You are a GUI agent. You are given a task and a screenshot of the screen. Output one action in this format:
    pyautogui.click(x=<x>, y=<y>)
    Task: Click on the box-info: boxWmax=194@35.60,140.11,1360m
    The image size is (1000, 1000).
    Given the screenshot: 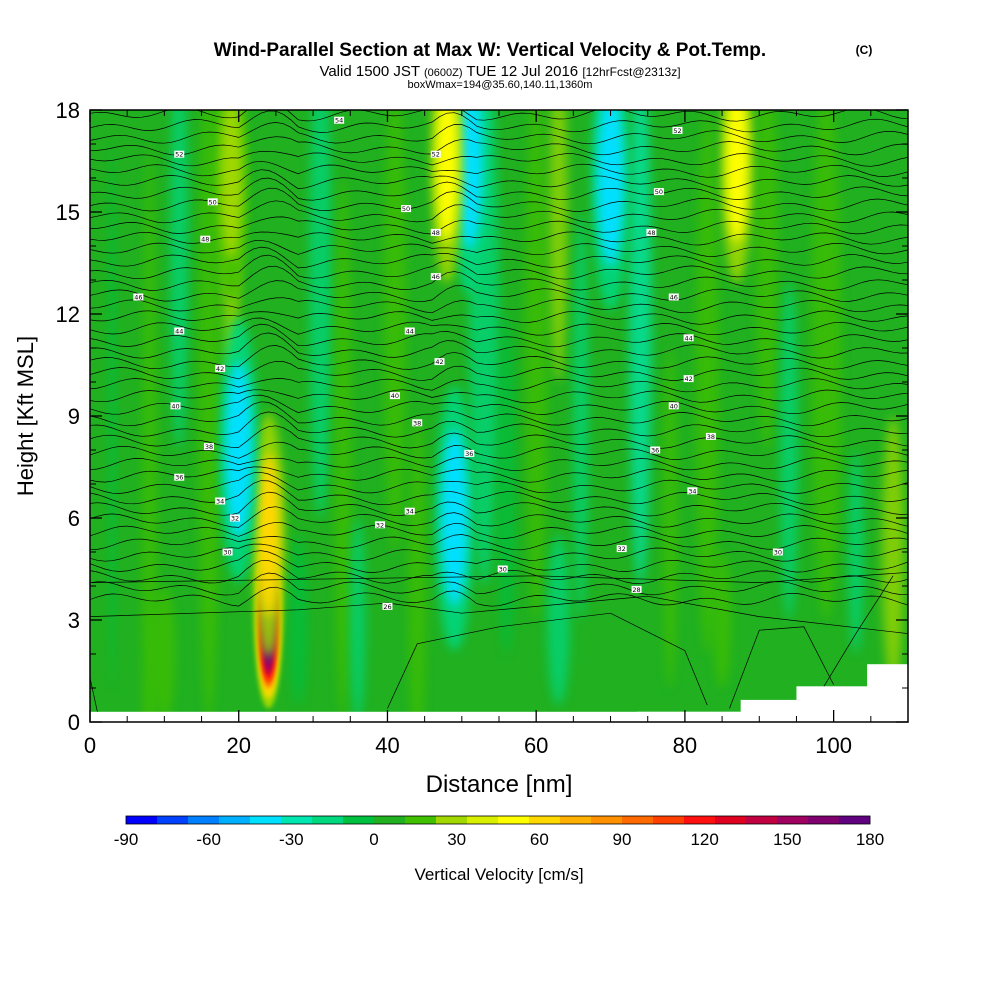 What is the action you would take?
    pyautogui.click(x=500, y=85)
    